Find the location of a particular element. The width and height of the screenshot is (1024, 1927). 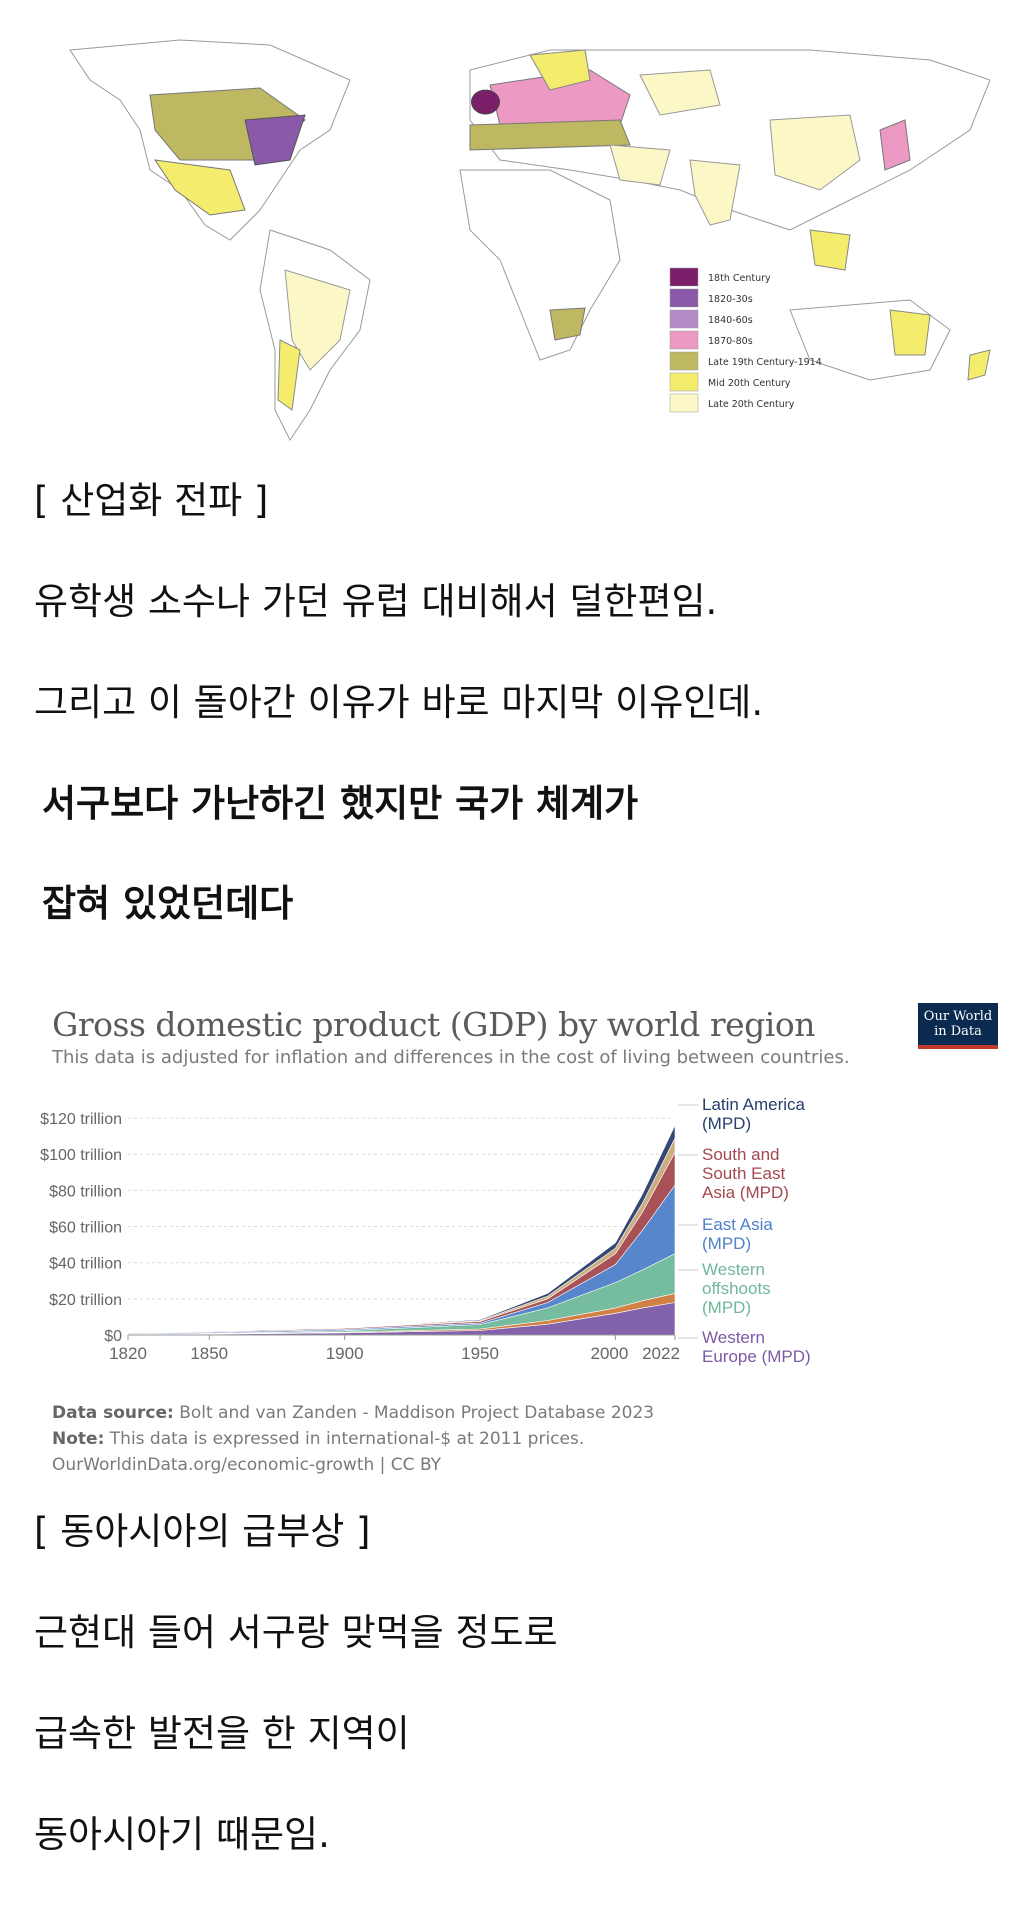

y-tick-label: $60 trillion is located at coordinates (85, 1228).